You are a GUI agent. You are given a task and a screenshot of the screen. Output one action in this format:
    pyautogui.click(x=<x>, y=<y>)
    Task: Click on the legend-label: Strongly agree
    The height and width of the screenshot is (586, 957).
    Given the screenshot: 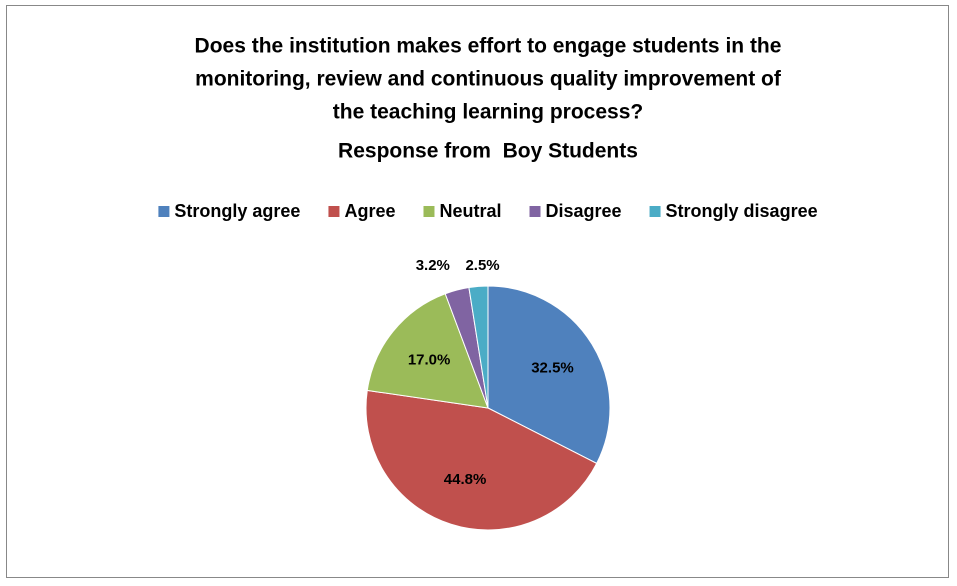 What is the action you would take?
    pyautogui.click(x=237, y=211)
    